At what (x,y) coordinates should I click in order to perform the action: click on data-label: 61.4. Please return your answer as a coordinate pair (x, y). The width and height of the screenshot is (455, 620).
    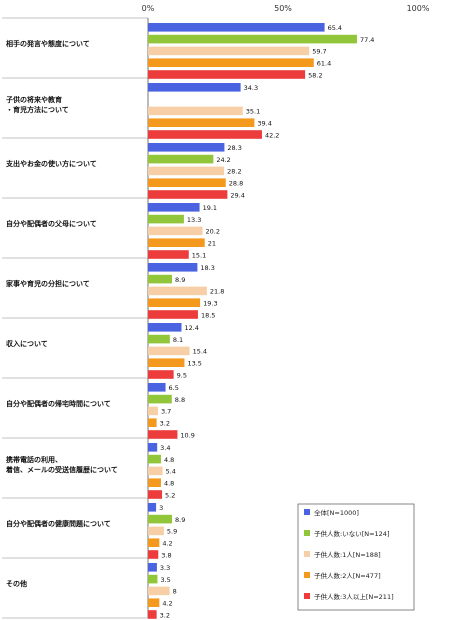
    Looking at the image, I should click on (324, 64).